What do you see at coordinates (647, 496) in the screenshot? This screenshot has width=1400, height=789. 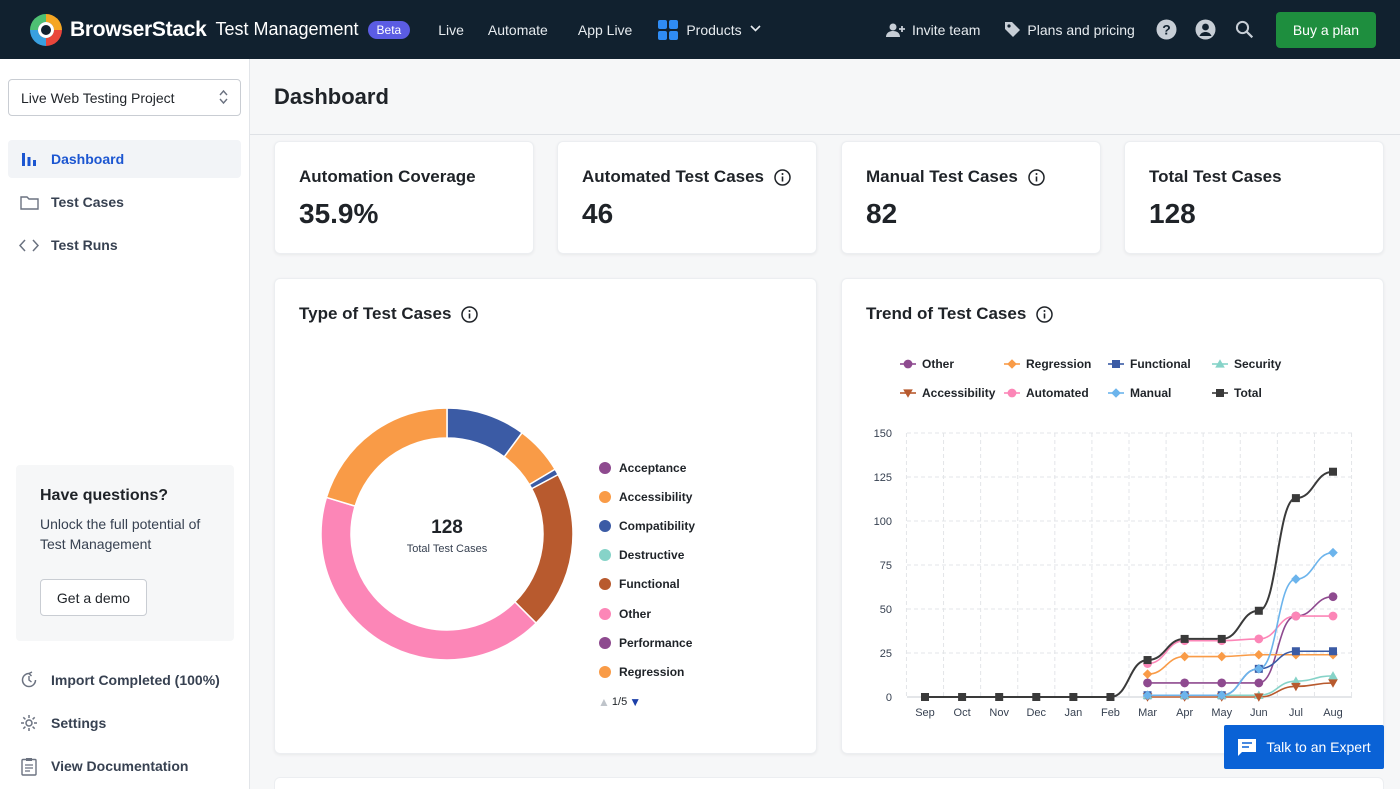 I see `legend-item-accessibility: Accessibility` at bounding box center [647, 496].